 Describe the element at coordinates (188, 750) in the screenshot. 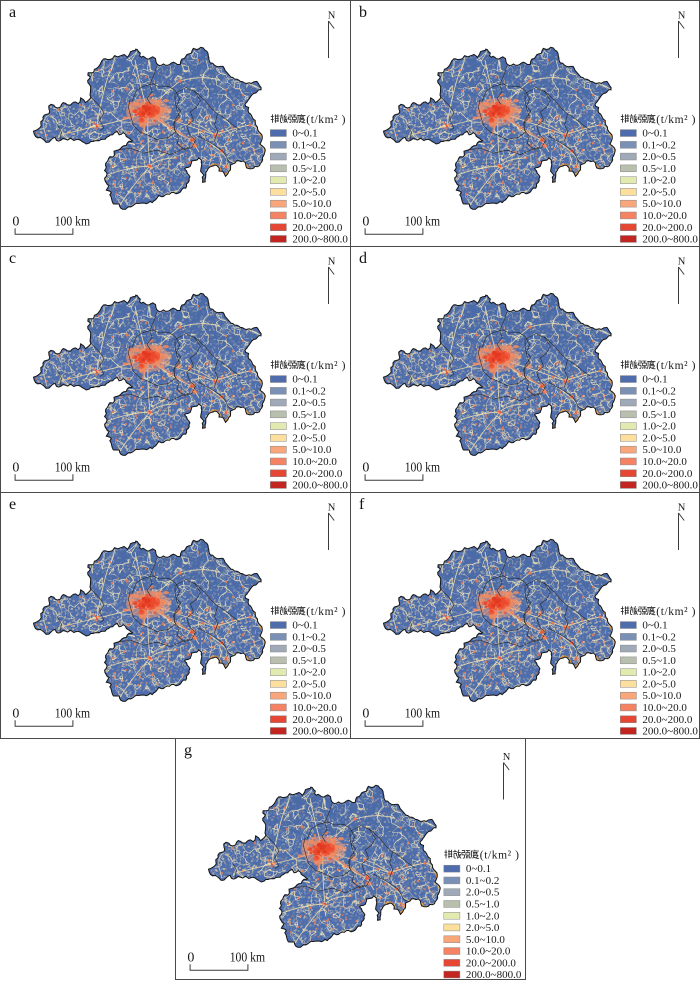

I see `svg-text: g` at that location.